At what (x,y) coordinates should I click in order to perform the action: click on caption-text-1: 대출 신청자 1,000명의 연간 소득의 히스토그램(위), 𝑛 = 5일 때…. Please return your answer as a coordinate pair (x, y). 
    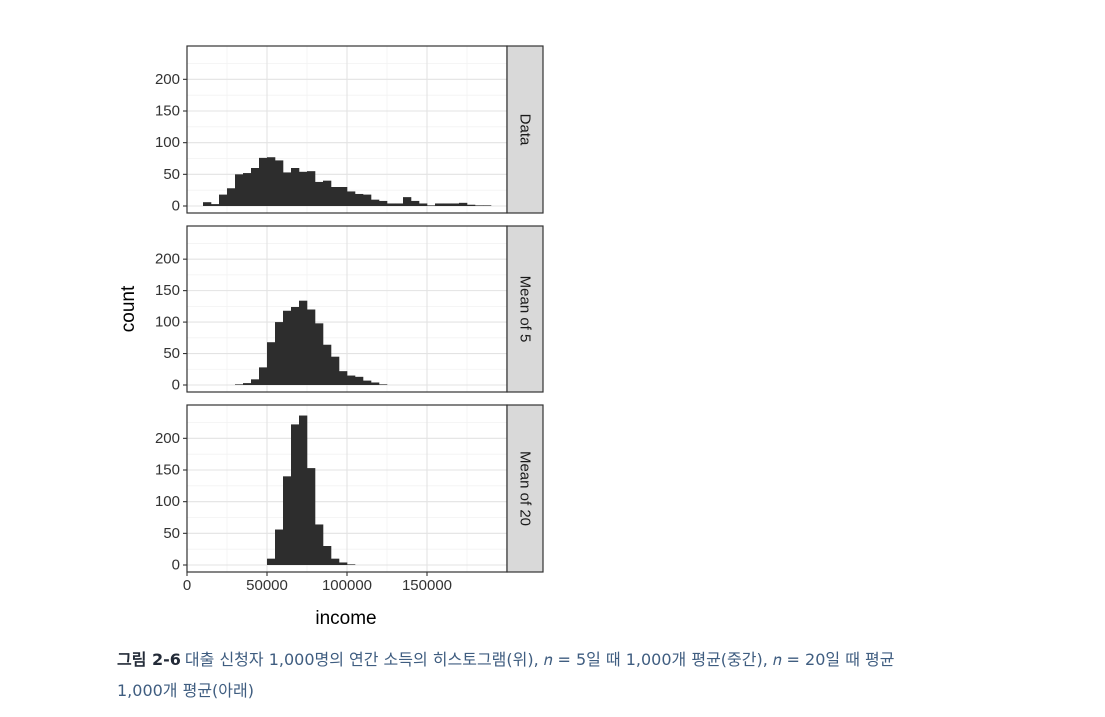
    Looking at the image, I should click on (539, 659).